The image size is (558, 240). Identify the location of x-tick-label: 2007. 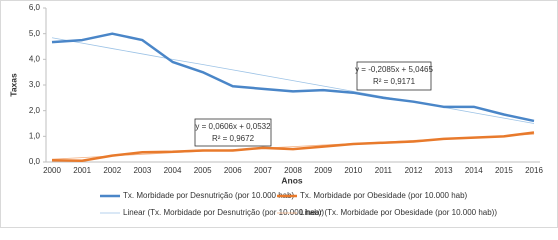
(263, 170).